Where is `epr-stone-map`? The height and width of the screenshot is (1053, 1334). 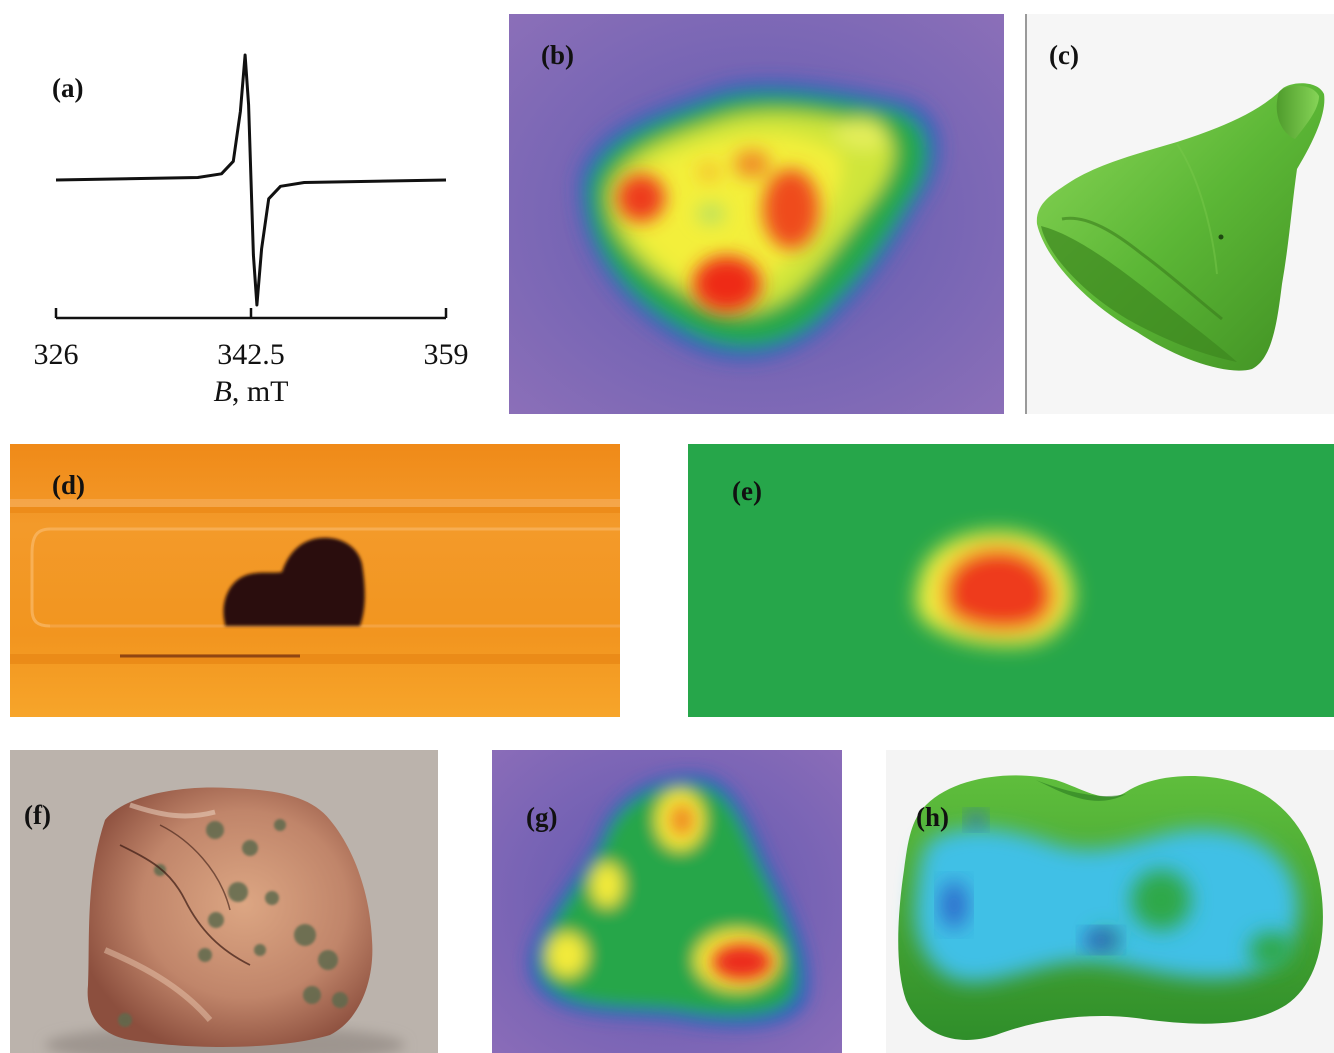 epr-stone-map is located at coordinates (667, 901).